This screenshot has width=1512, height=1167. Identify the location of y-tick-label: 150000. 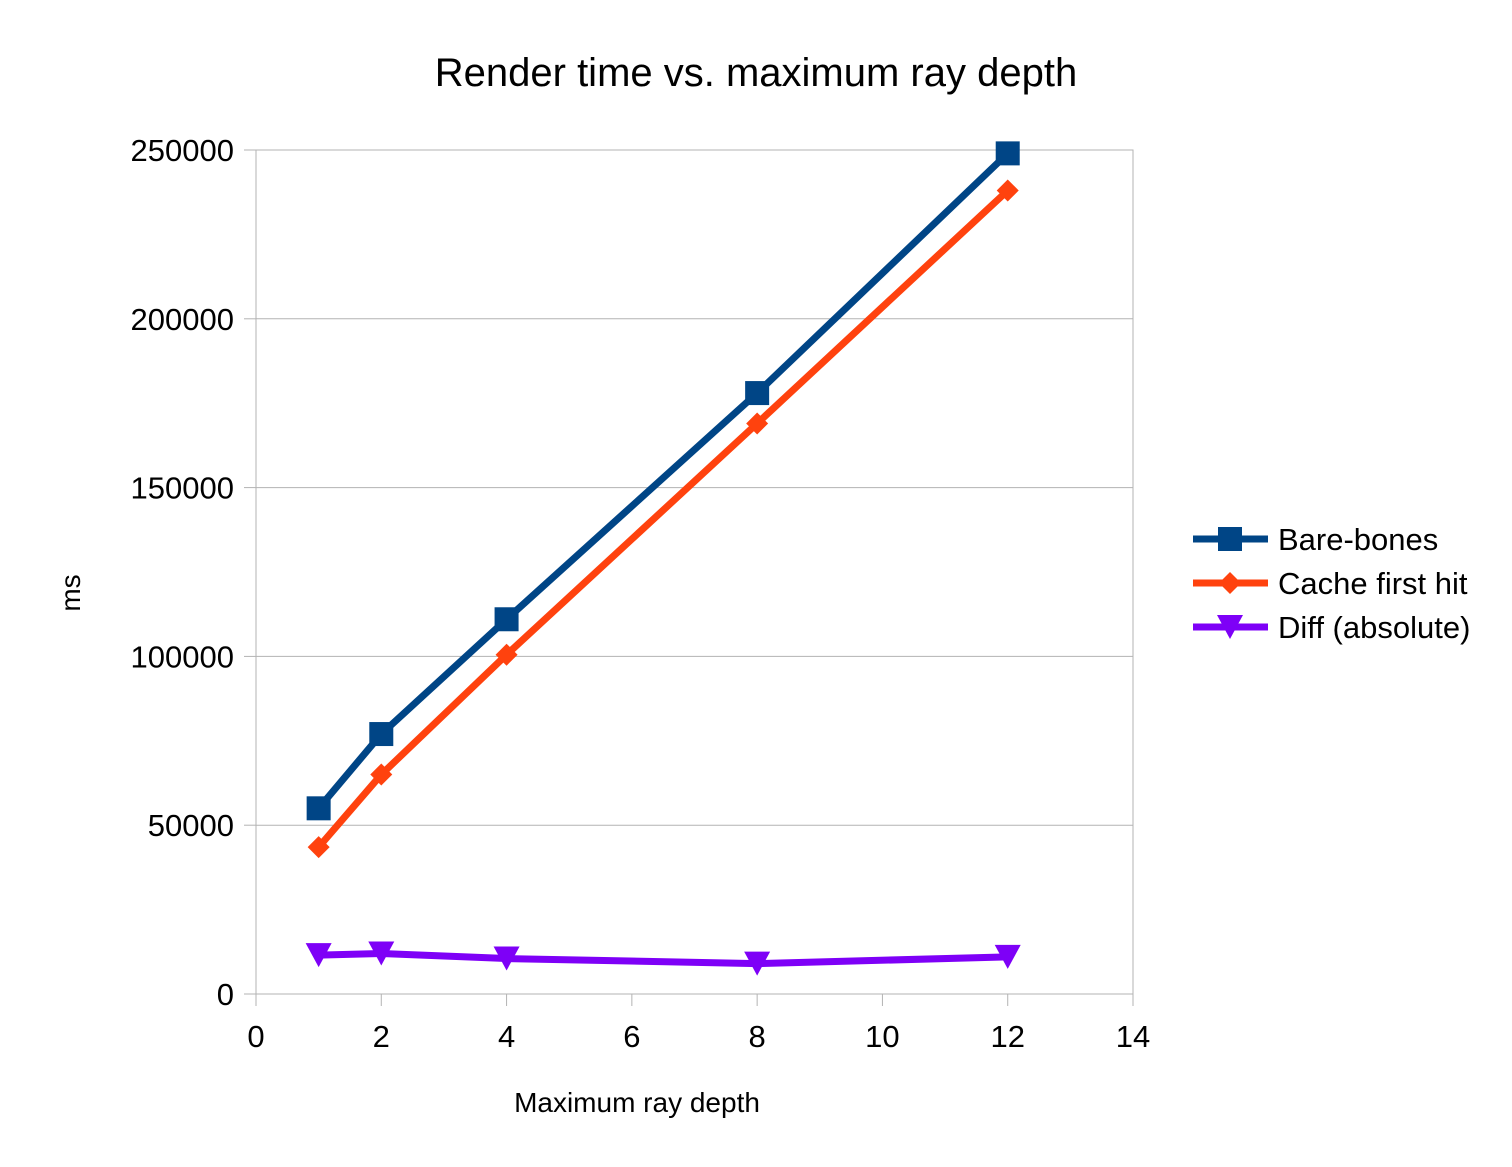
(182, 488).